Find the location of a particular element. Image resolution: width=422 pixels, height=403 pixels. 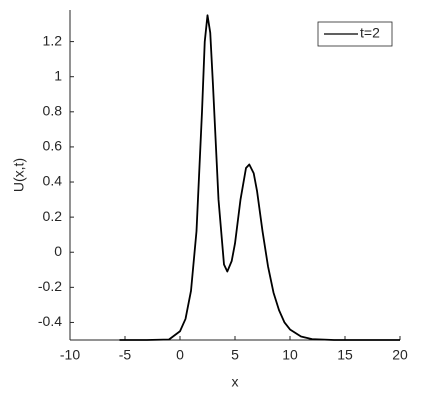

y-tick-label: 0.2 is located at coordinates (53, 216).